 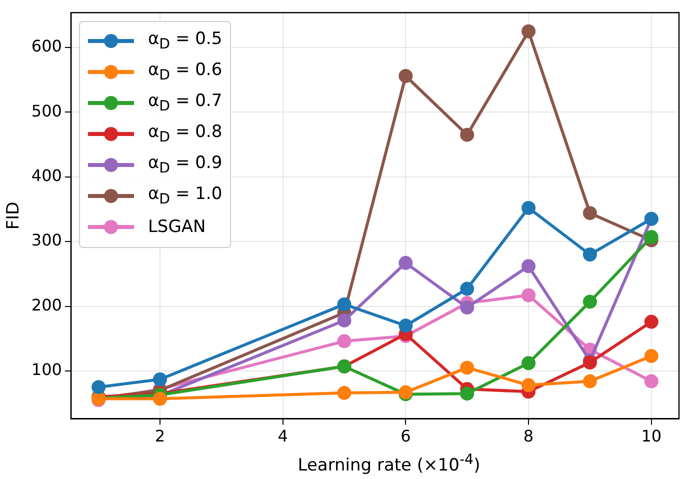 What do you see at coordinates (14, 216) in the screenshot?
I see `y-axis-title: FID` at bounding box center [14, 216].